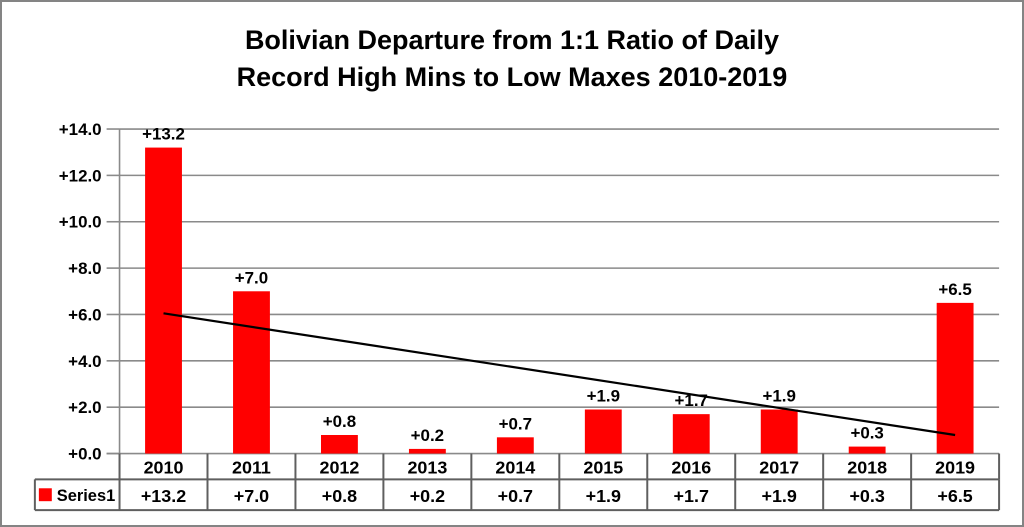 The image size is (1024, 527). What do you see at coordinates (866, 496) in the screenshot?
I see `table-value-cell: +0.3` at bounding box center [866, 496].